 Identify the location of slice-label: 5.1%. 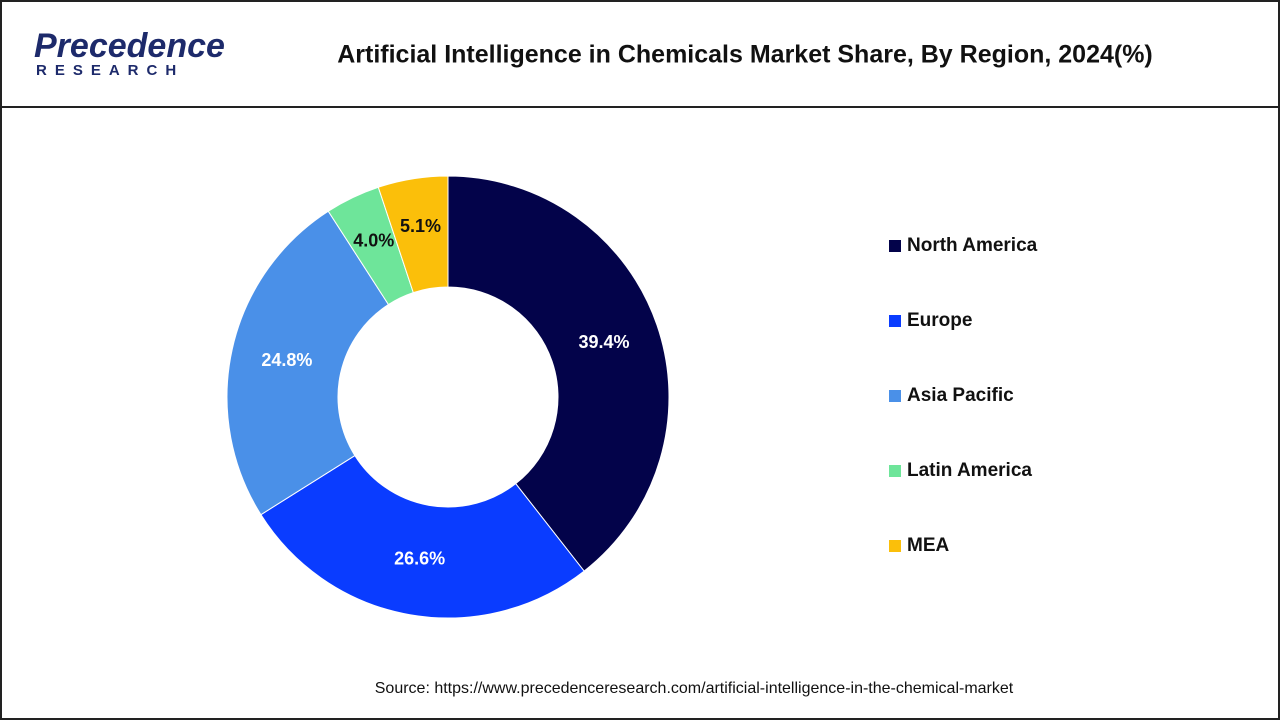
(420, 226).